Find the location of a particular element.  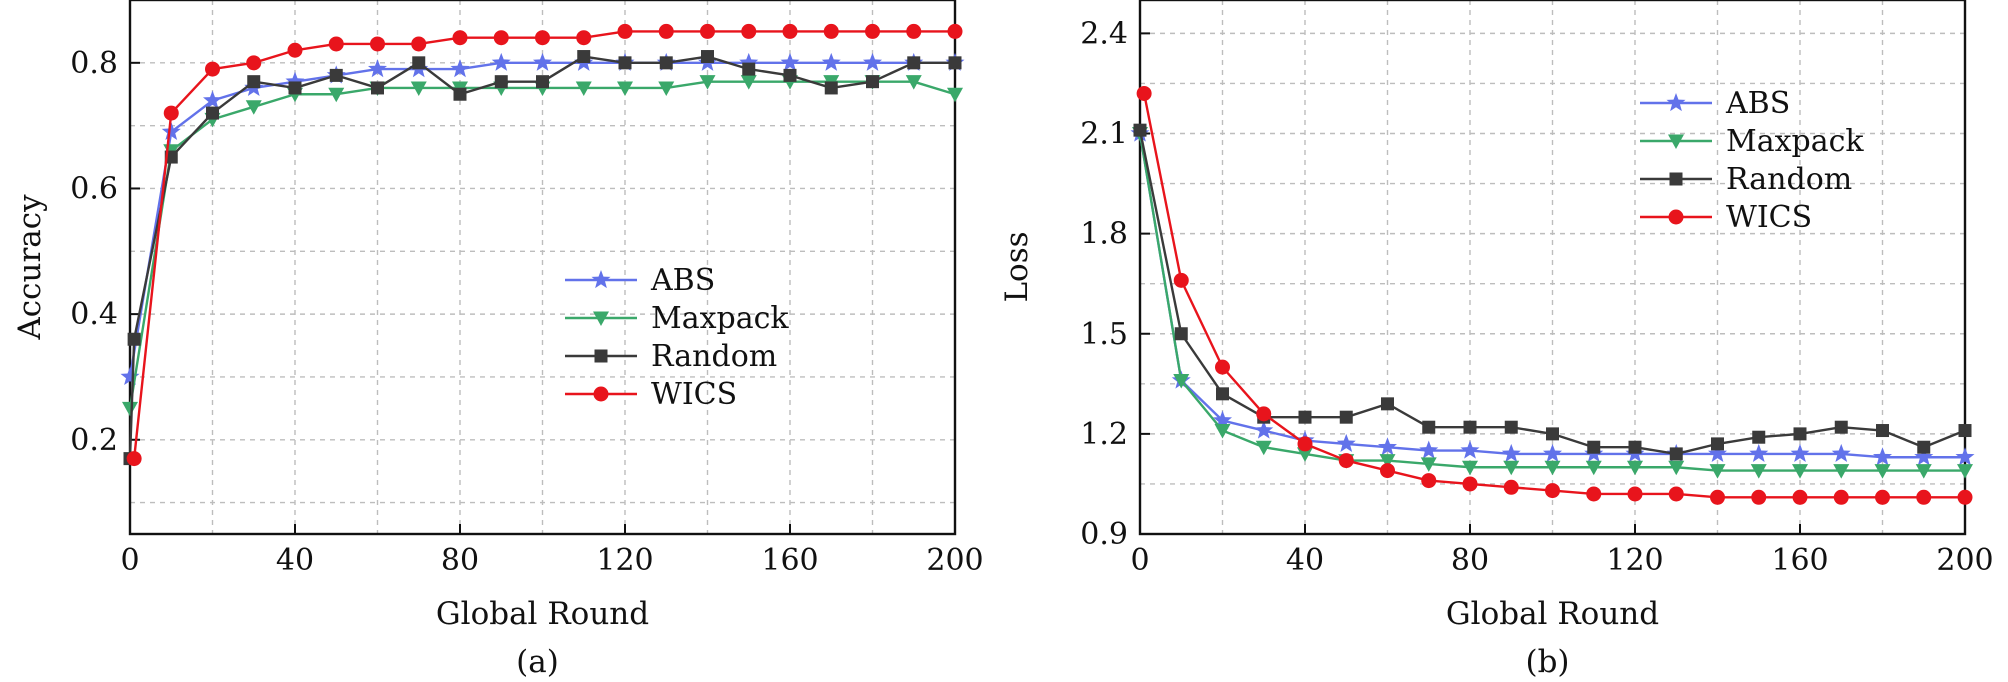

x-tick-label: 120 is located at coordinates (624, 560).